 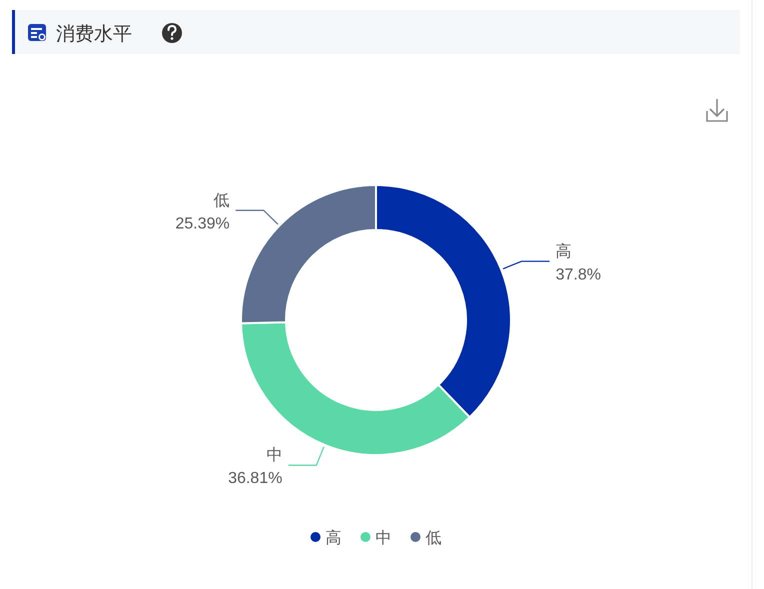 What do you see at coordinates (384, 538) in the screenshot?
I see `legend-label: 中` at bounding box center [384, 538].